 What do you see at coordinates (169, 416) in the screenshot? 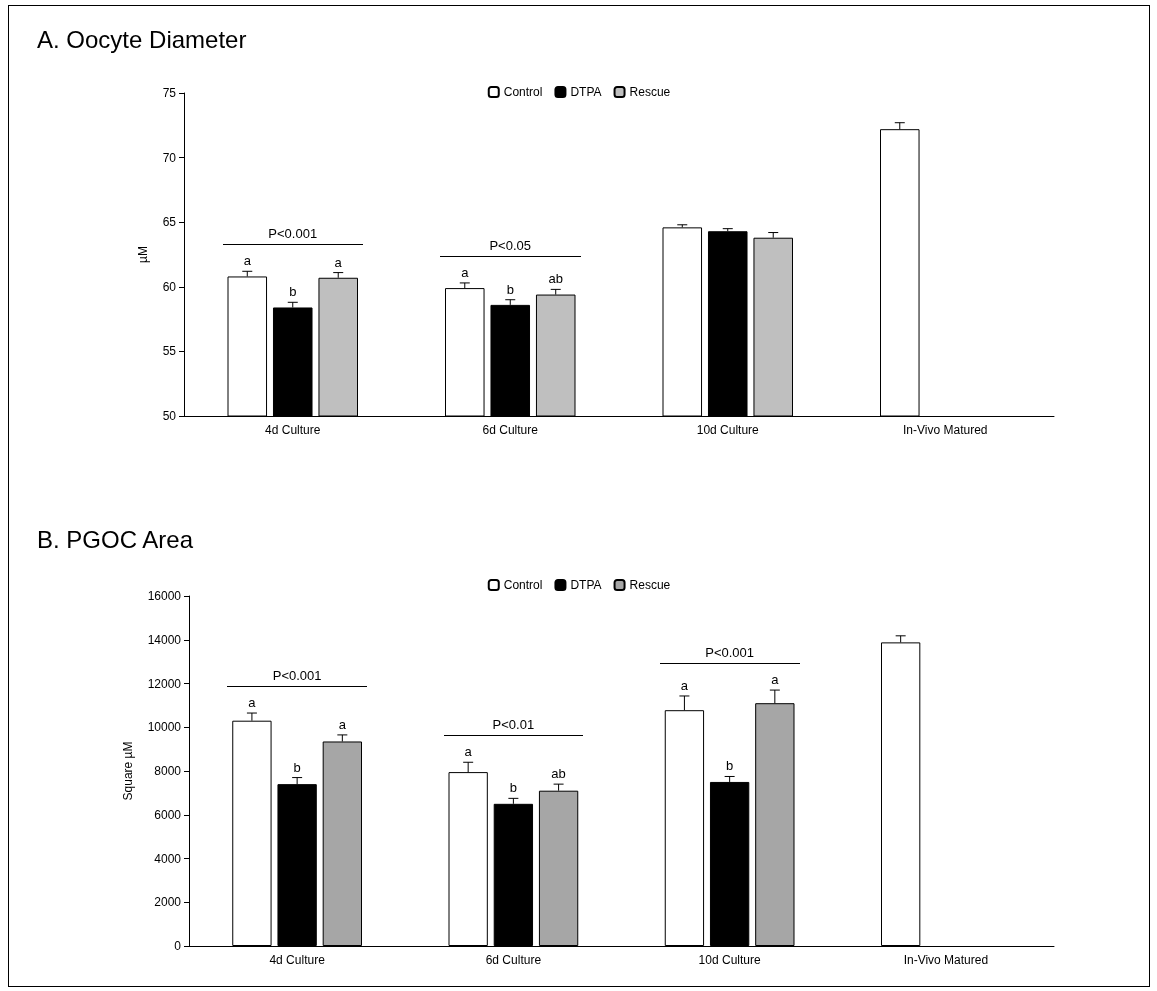
I see `y-tick-label: 50` at bounding box center [169, 416].